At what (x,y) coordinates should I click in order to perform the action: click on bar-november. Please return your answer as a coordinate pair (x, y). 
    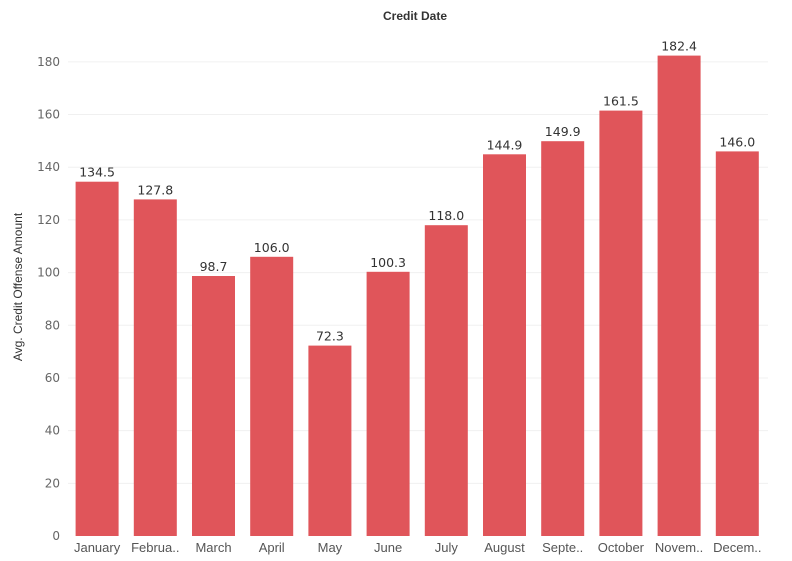
    Looking at the image, I should click on (679, 295).